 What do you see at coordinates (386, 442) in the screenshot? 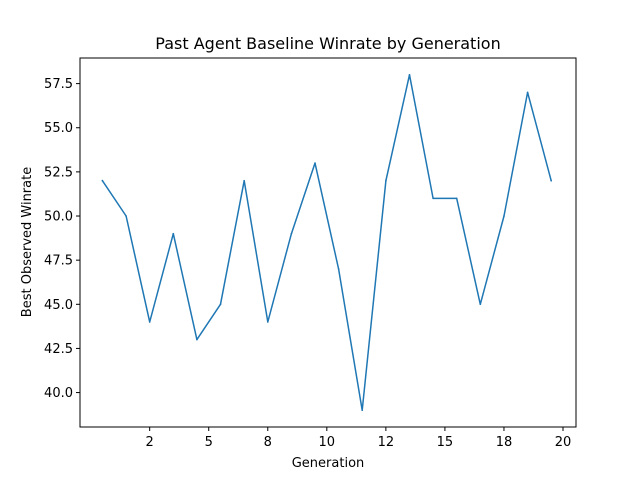
I see `x-tick-label: 12` at bounding box center [386, 442].